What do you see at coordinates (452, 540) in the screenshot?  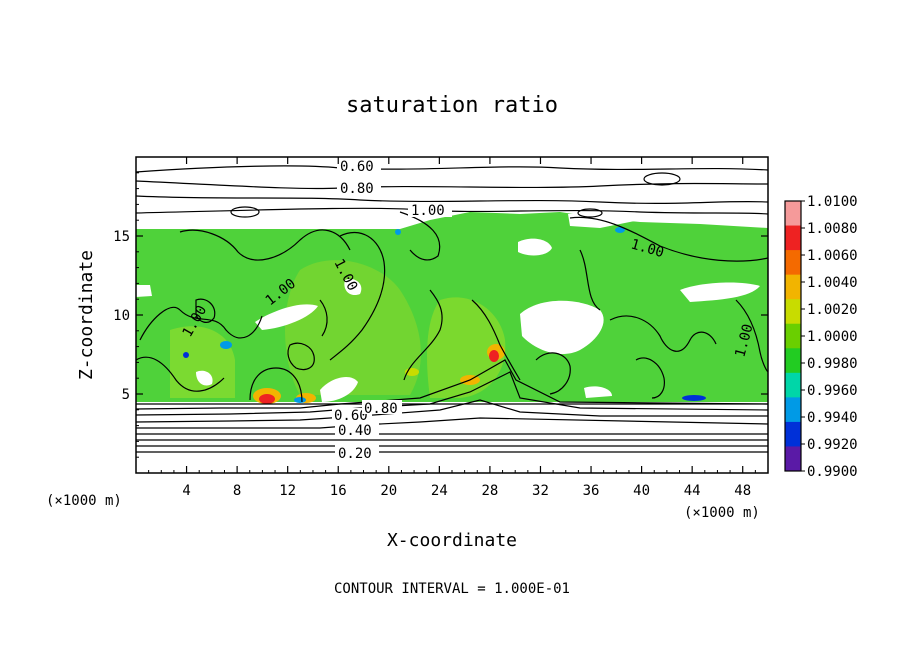 I see `x-axis-title: X-coordinate` at bounding box center [452, 540].